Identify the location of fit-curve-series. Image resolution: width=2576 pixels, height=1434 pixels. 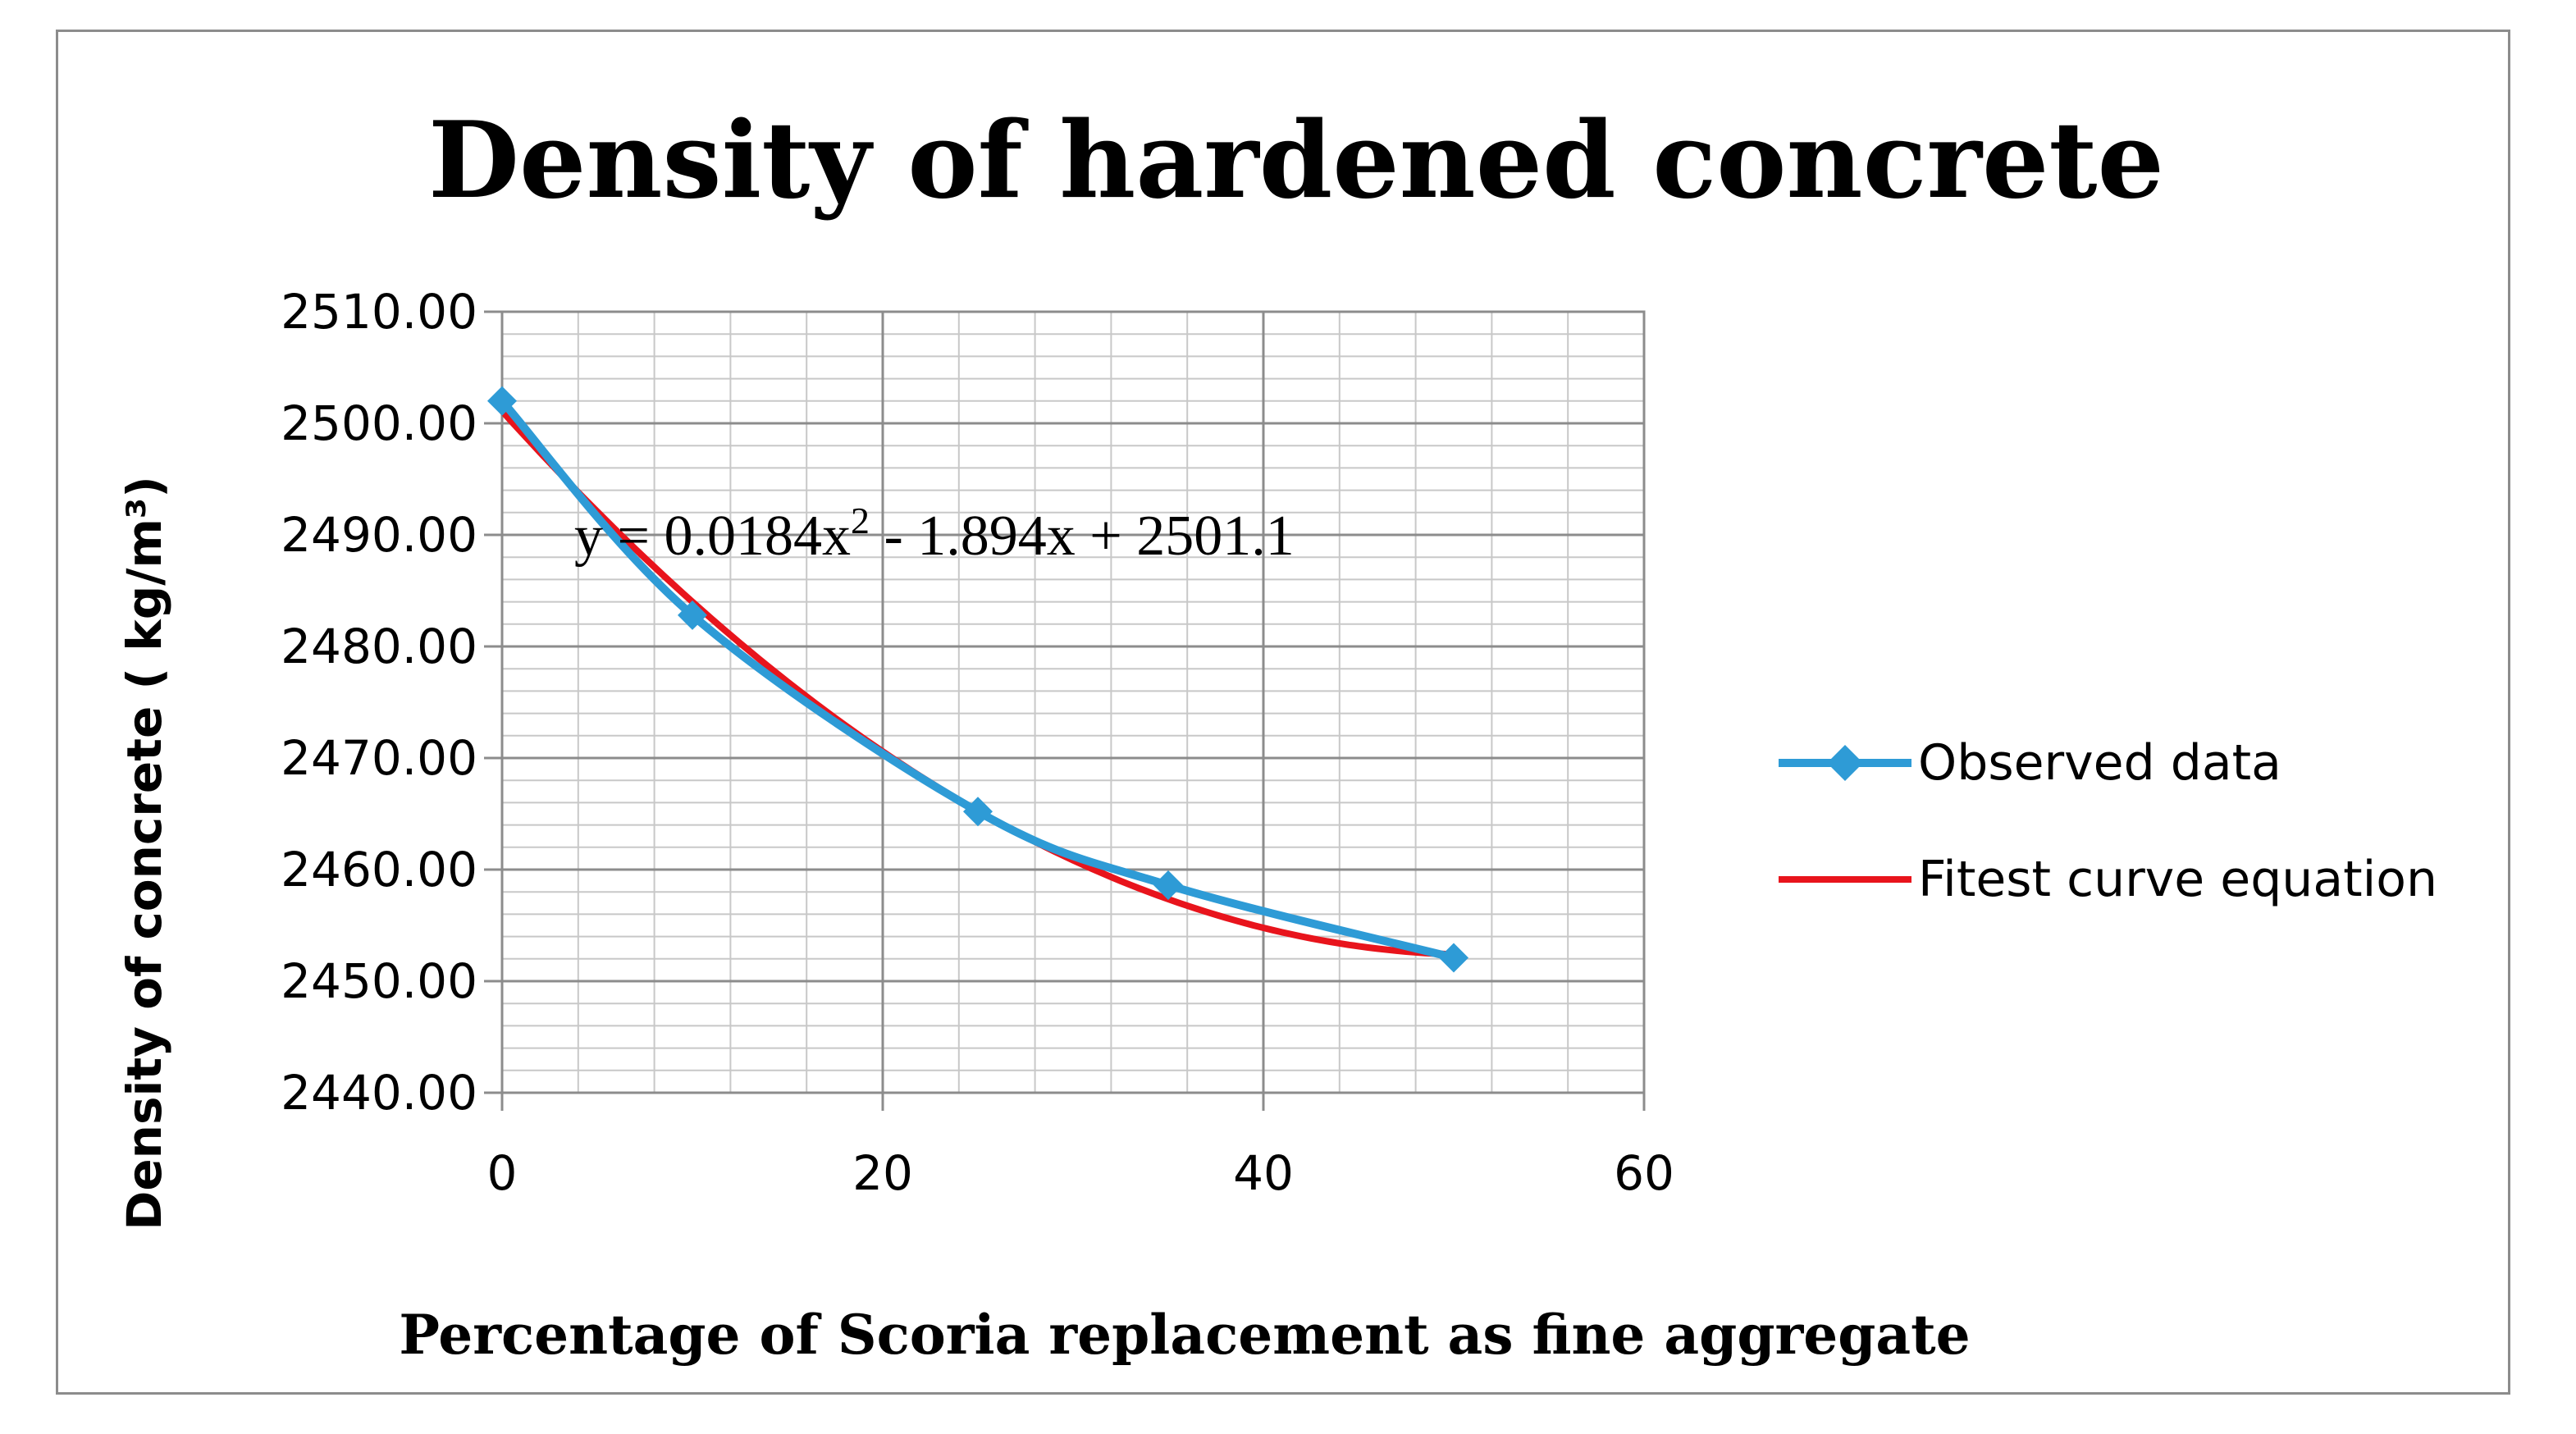
(977, 683).